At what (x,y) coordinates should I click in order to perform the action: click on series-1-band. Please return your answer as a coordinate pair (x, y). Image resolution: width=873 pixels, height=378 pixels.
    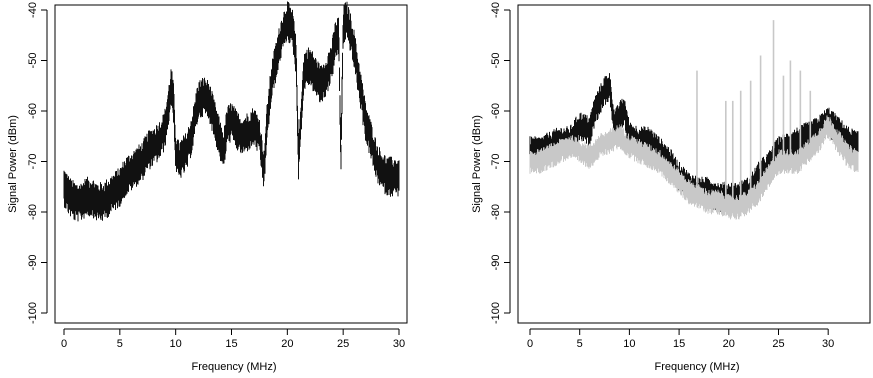
    Looking at the image, I should click on (694, 167).